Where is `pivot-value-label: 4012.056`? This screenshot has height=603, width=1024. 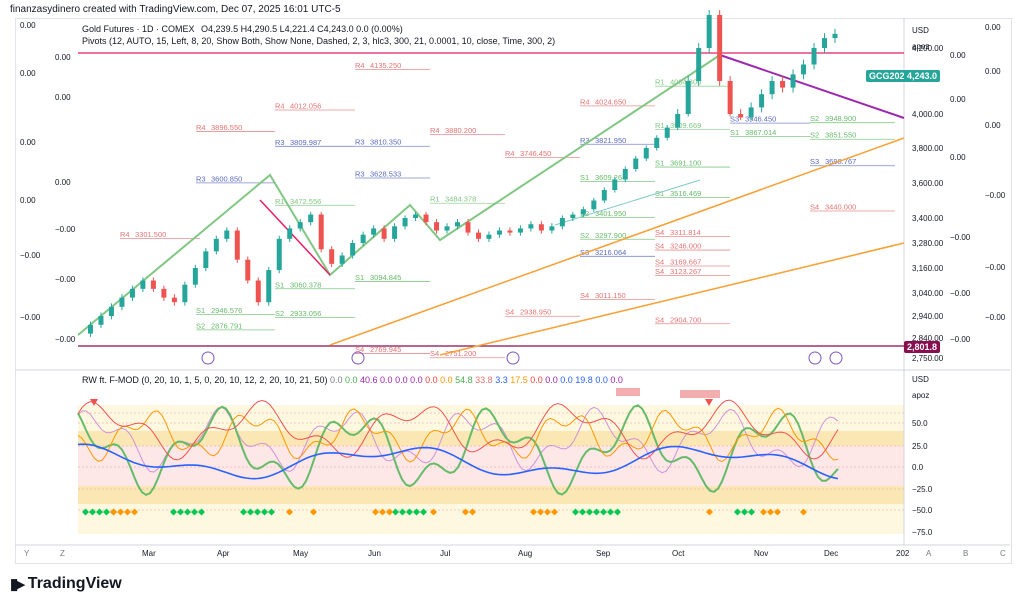 pivot-value-label: 4012.056 is located at coordinates (305, 106).